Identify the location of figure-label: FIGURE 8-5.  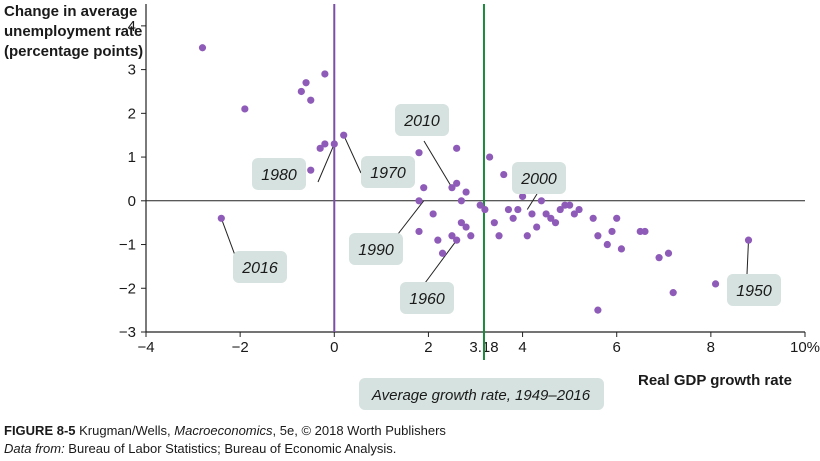
(40, 430).